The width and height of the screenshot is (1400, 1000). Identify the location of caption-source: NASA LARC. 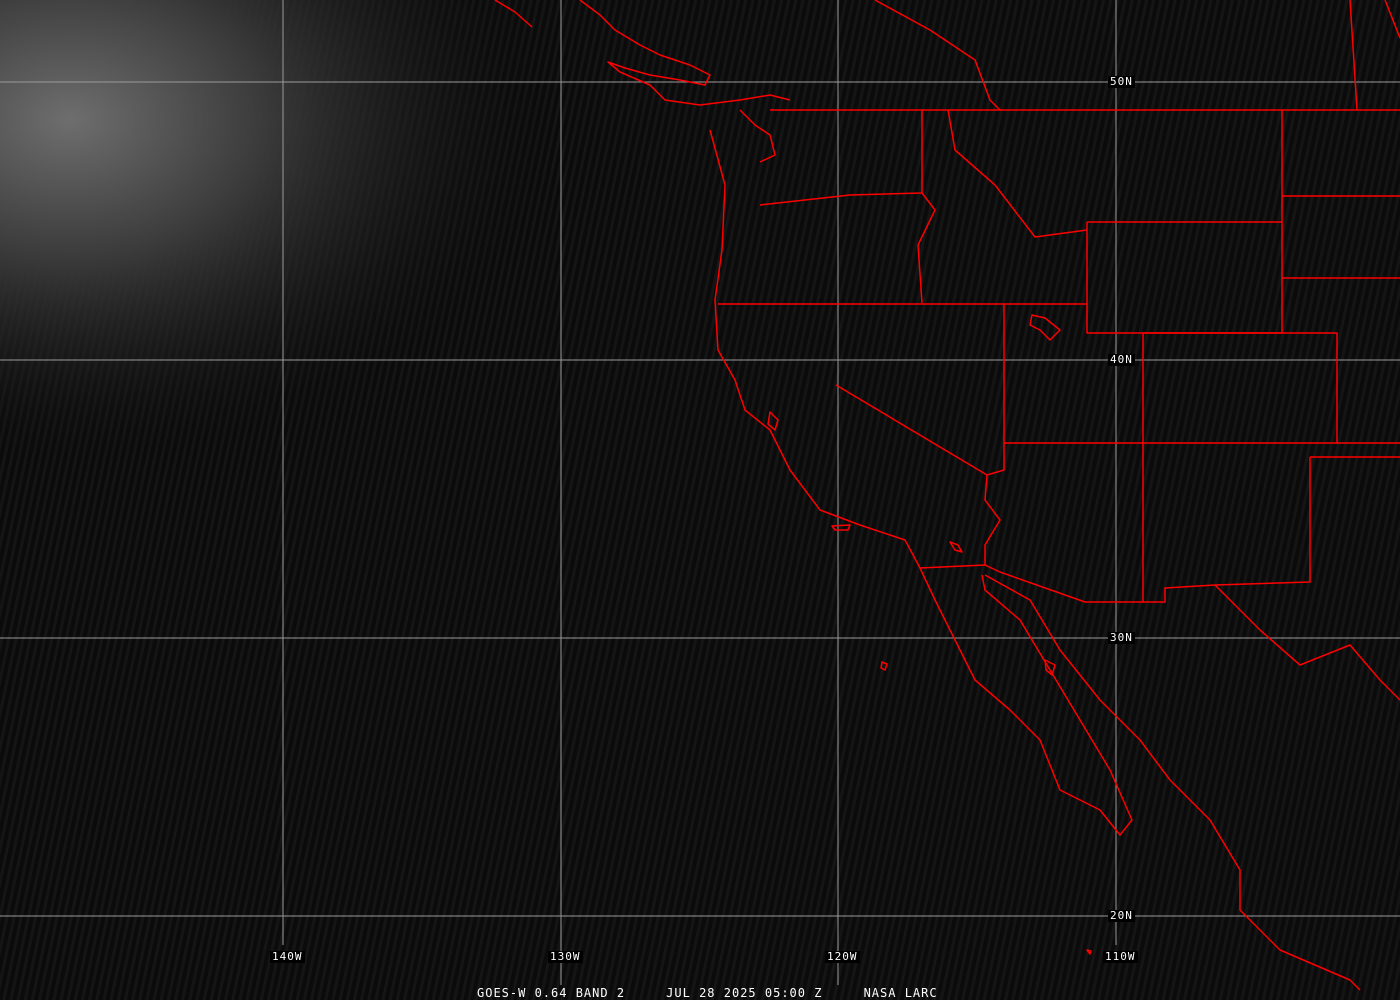
(900, 993).